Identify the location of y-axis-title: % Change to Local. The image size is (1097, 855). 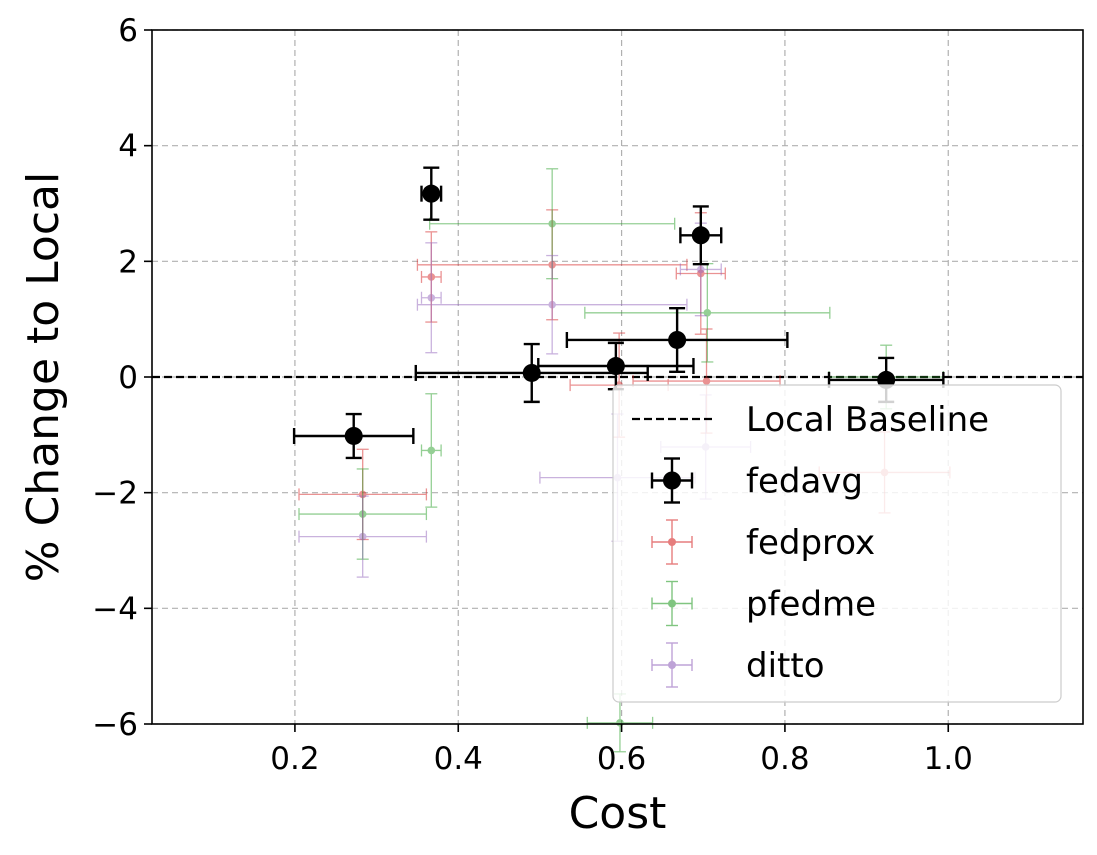
(43, 377).